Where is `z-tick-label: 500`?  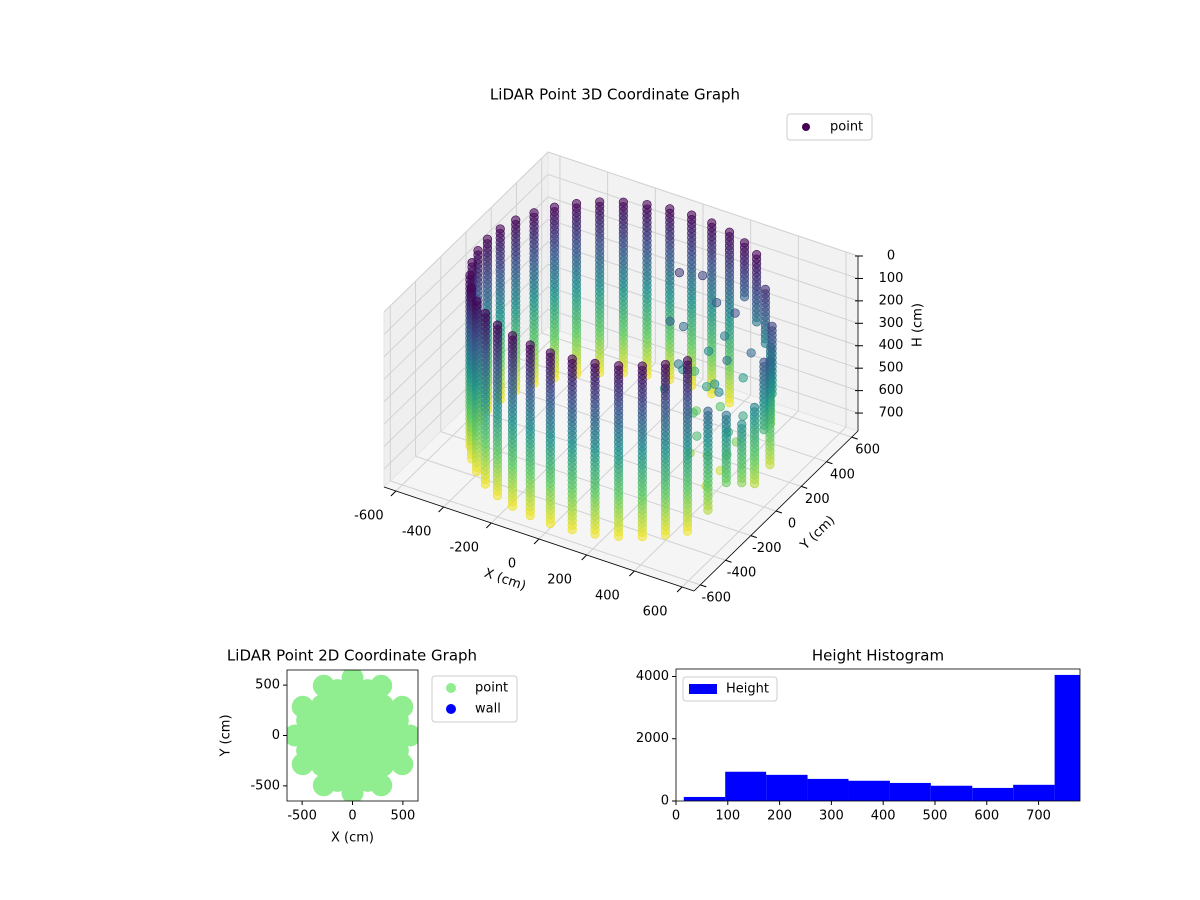 z-tick-label: 500 is located at coordinates (891, 368).